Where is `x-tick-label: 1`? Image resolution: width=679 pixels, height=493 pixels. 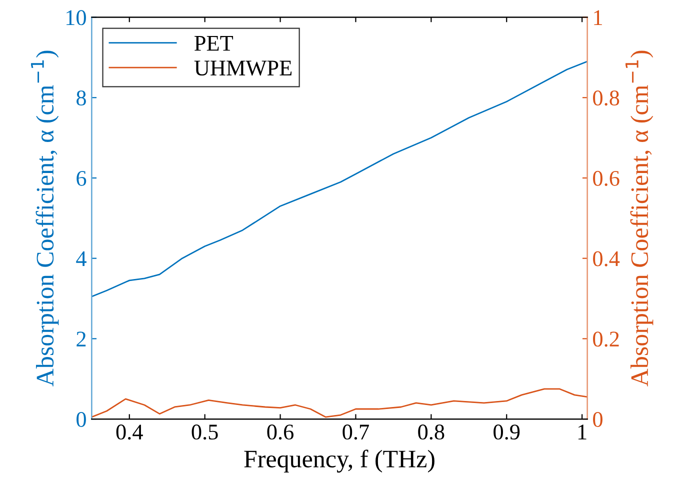 x-tick-label: 1 is located at coordinates (582, 432).